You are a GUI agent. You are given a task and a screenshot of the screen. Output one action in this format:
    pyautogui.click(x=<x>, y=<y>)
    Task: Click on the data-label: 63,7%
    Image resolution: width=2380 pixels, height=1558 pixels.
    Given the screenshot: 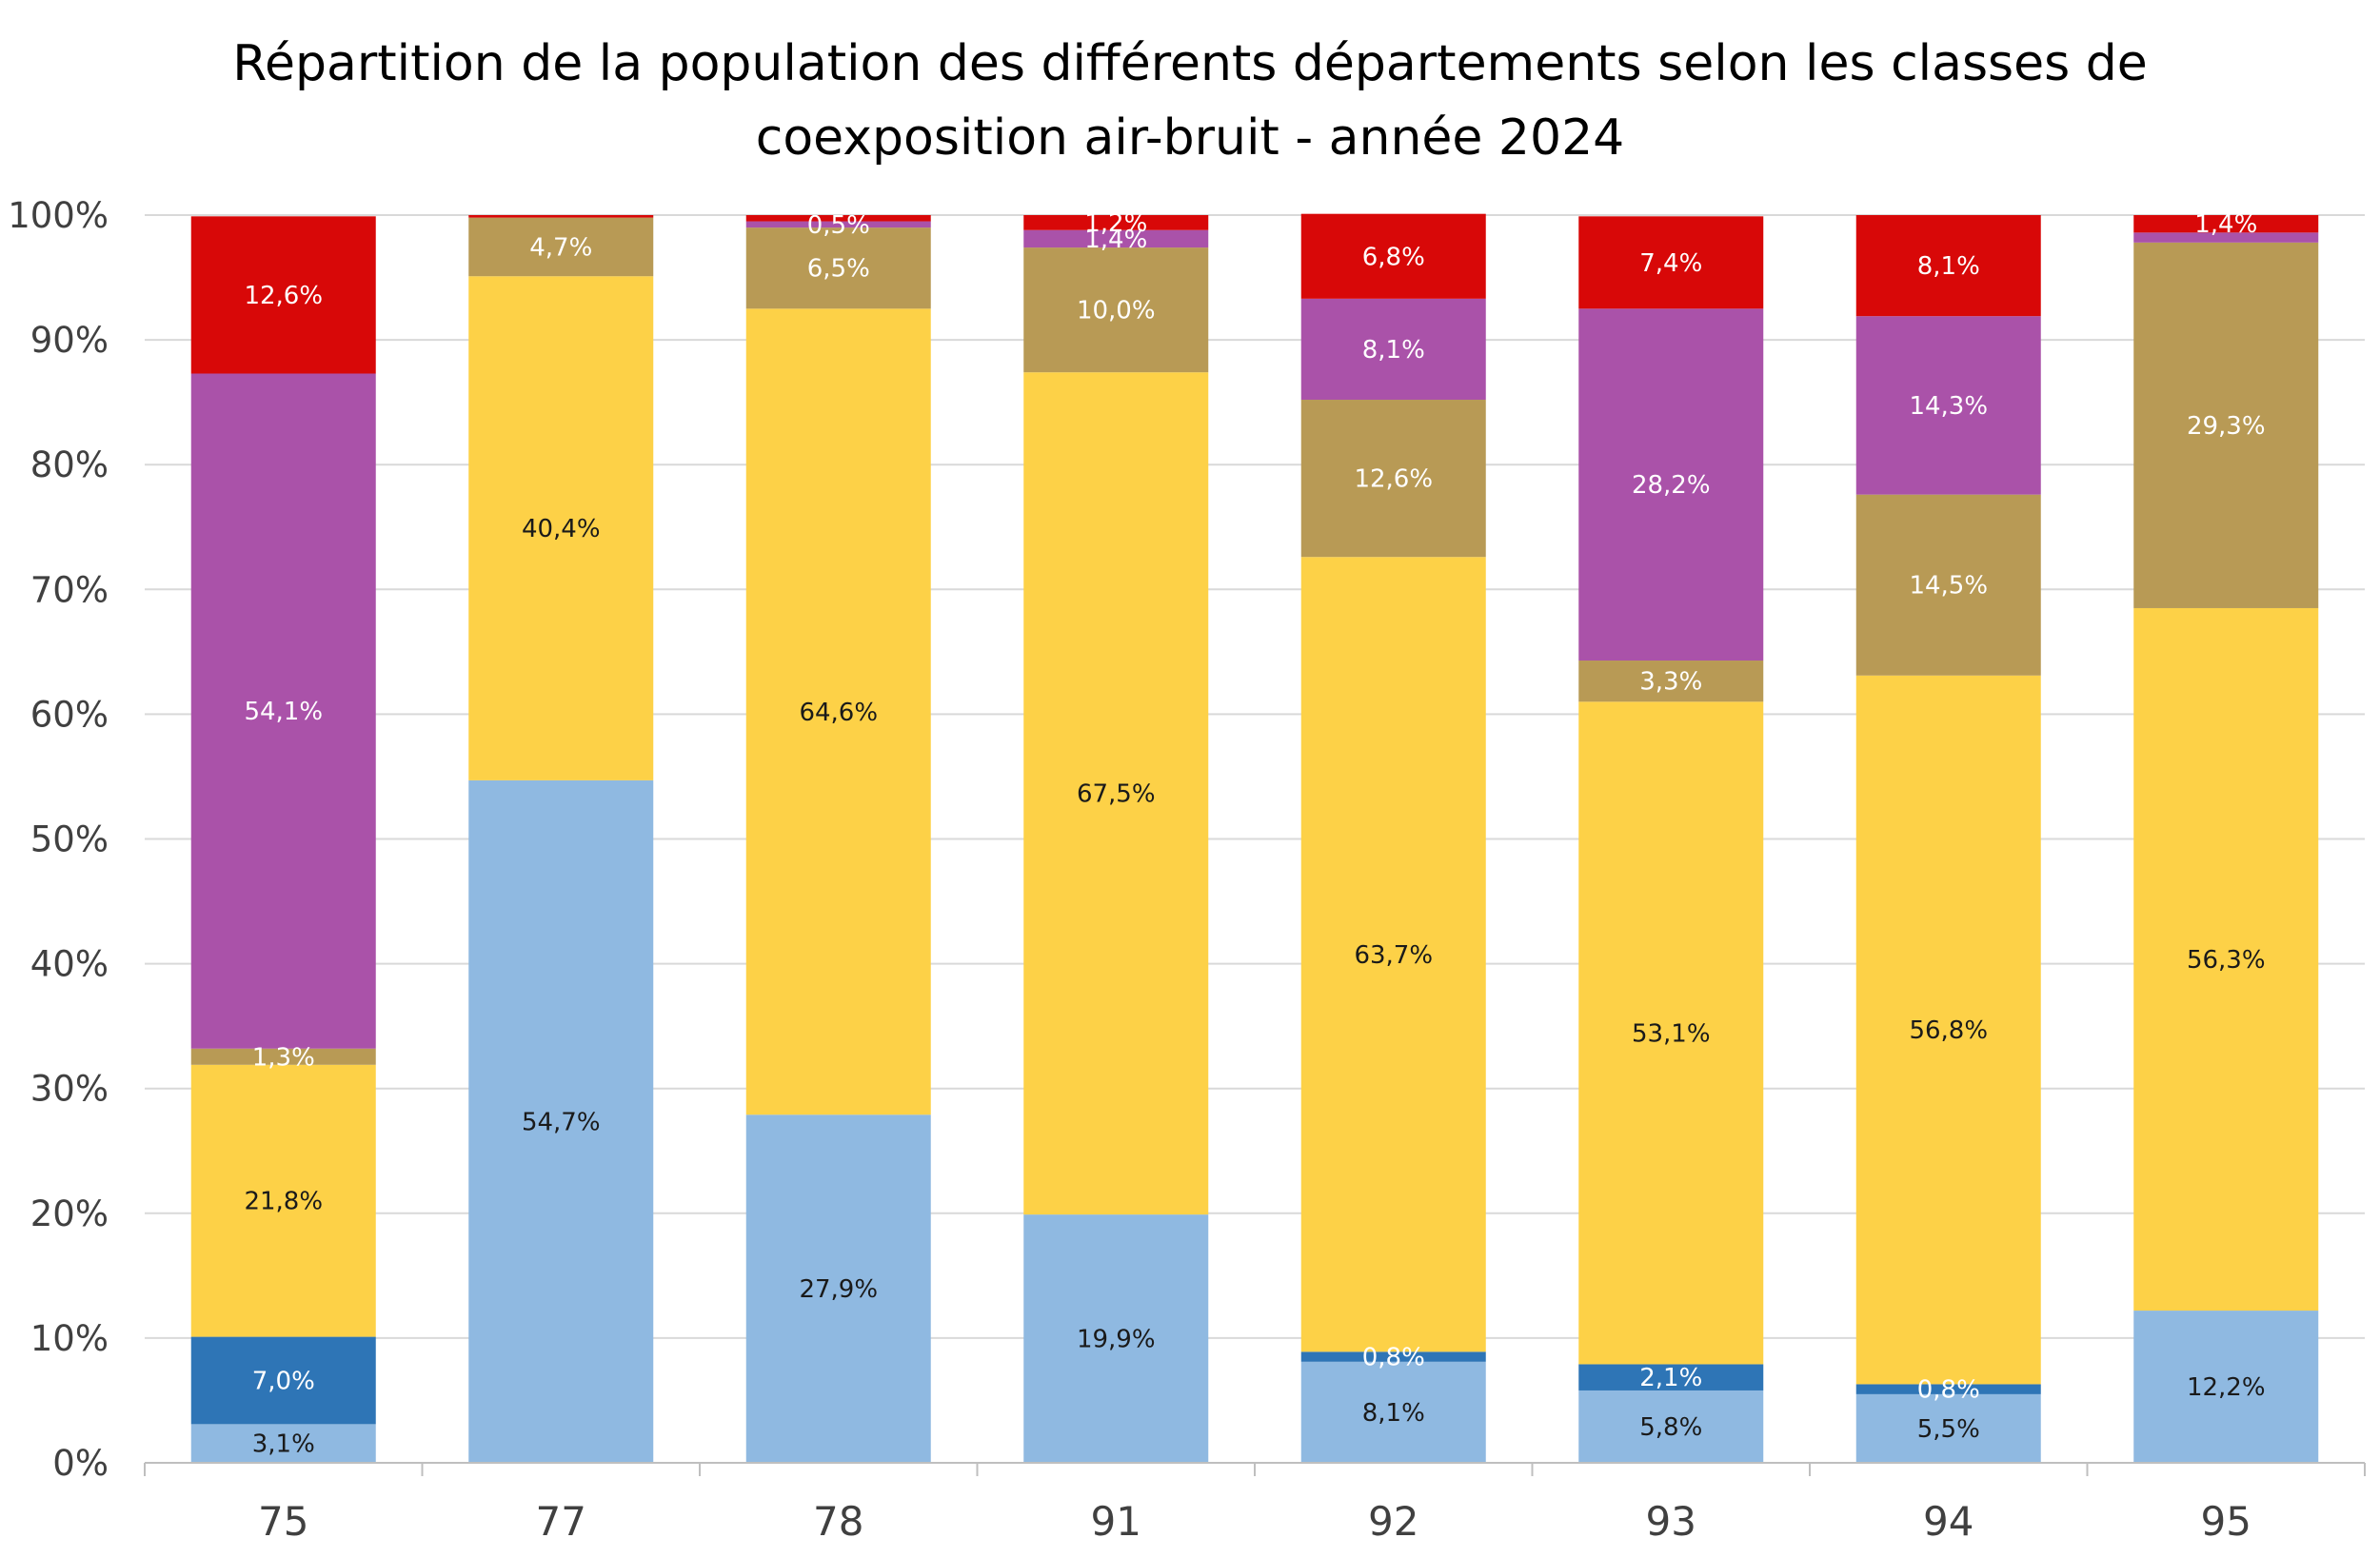 What is the action you would take?
    pyautogui.click(x=1393, y=956)
    